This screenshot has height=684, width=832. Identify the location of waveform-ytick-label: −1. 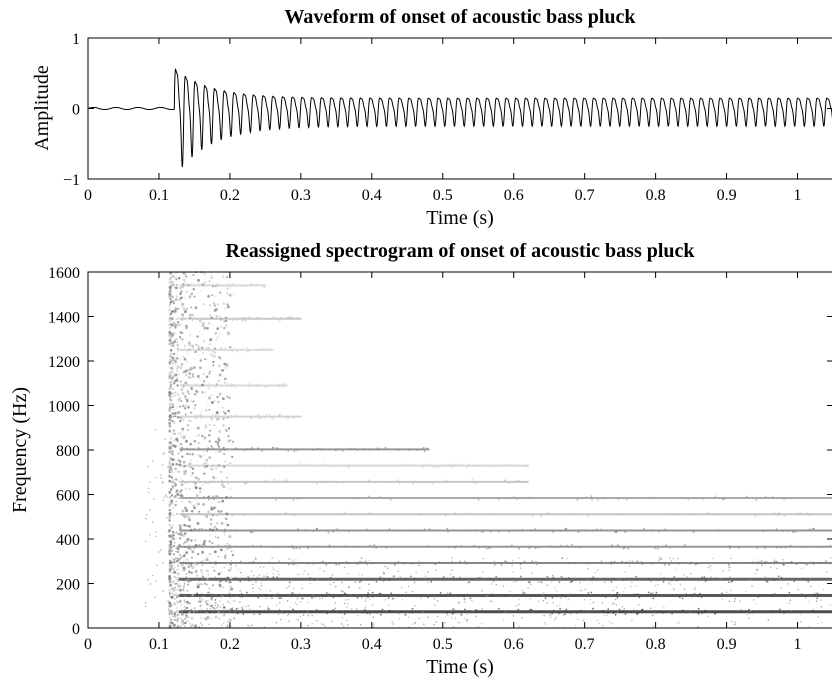
(71, 180).